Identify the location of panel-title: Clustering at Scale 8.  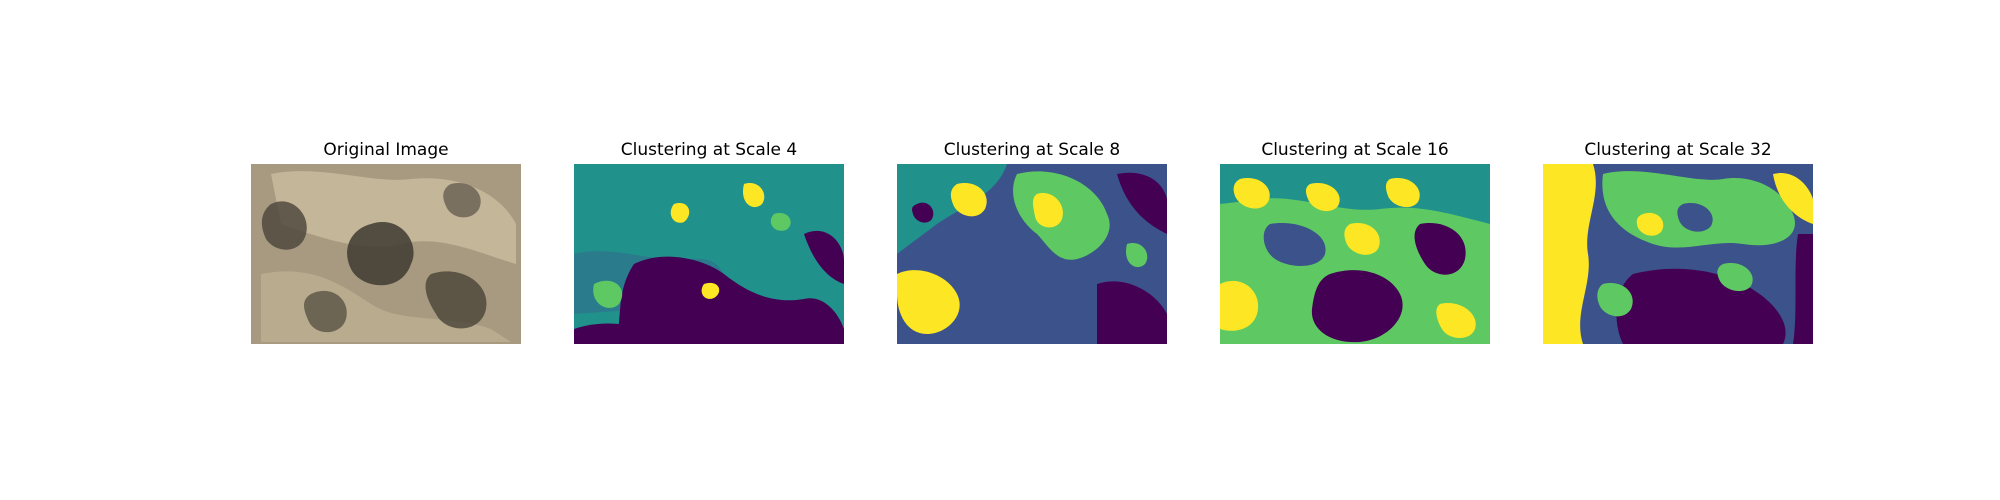
(1032, 150).